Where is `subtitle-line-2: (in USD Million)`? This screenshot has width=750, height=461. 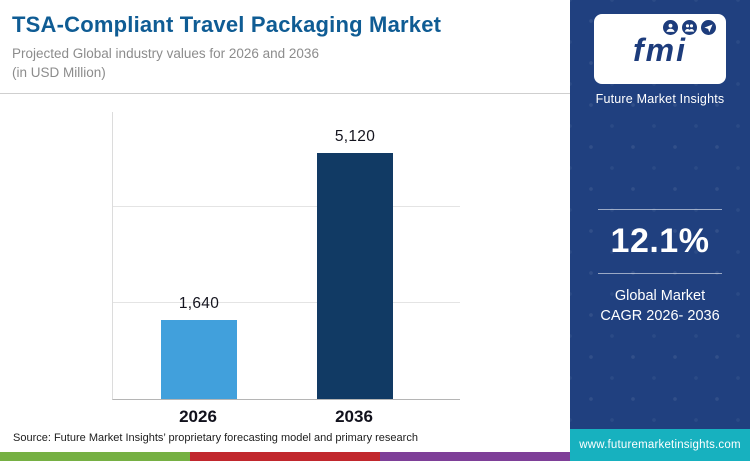
subtitle-line-2: (in USD Million) is located at coordinates (59, 72).